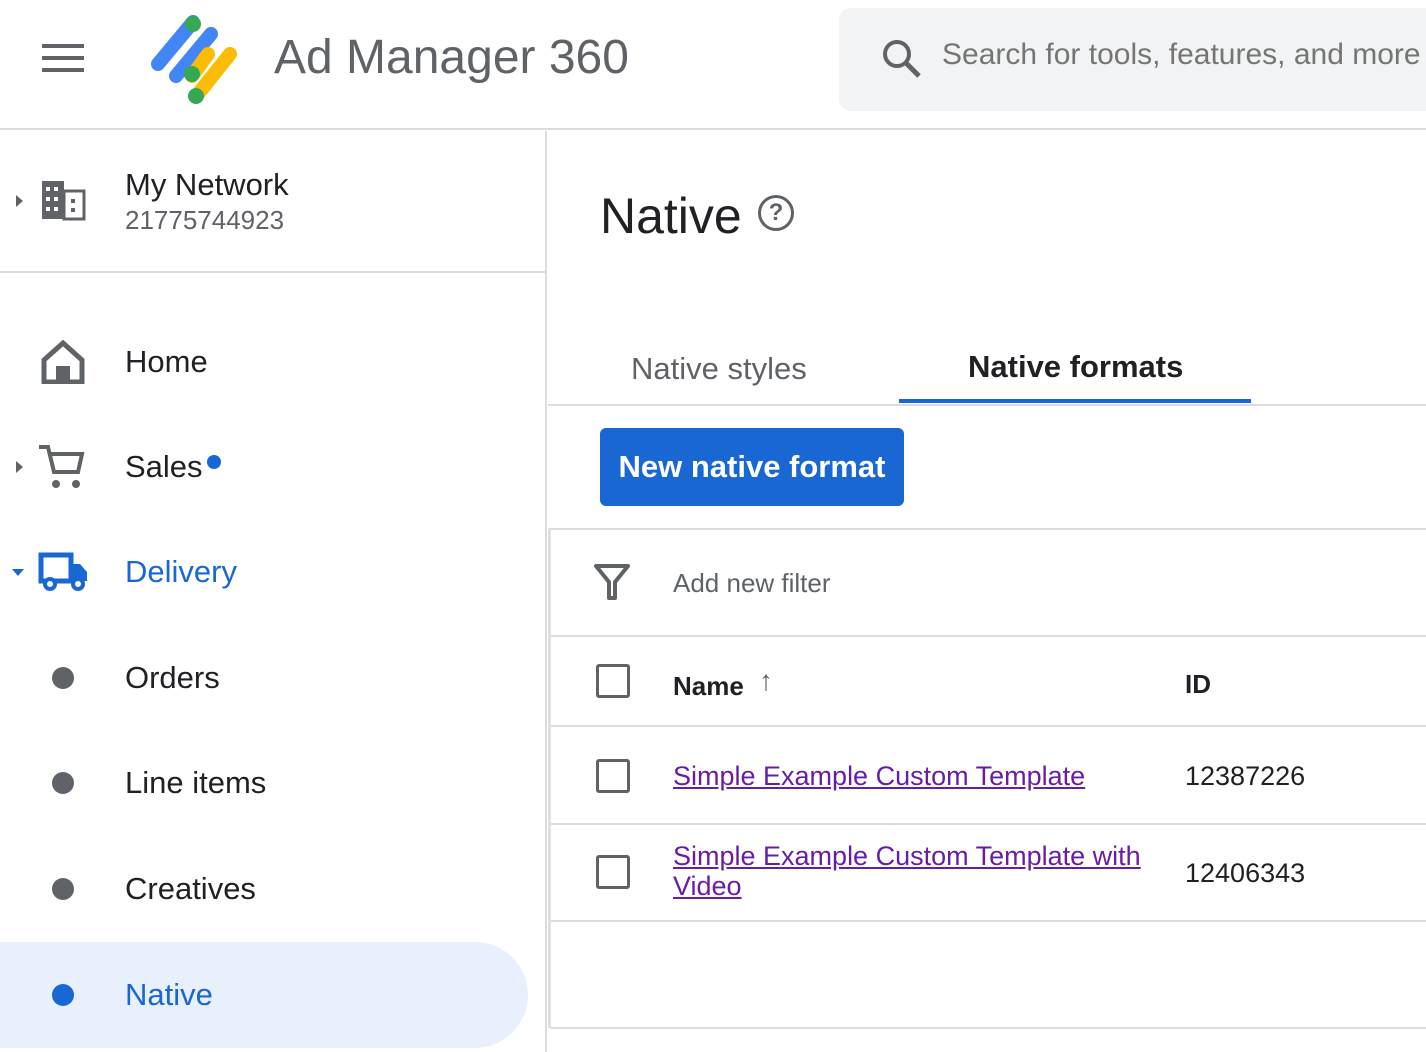 The width and height of the screenshot is (1426, 1052). Describe the element at coordinates (752, 583) in the screenshot. I see `filter-placeholder: Add new filter` at that location.